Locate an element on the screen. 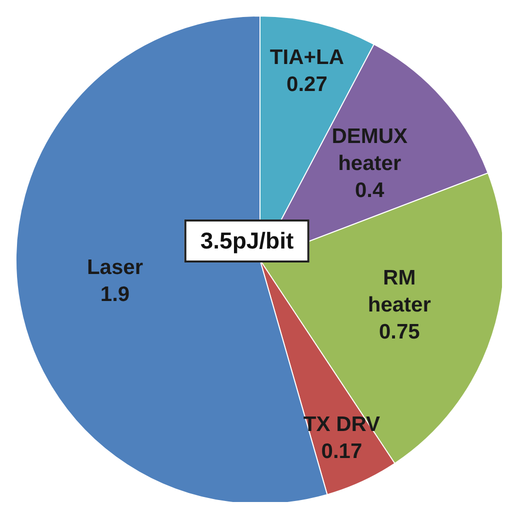 The width and height of the screenshot is (511, 510). slice-label: DEMUX heater is located at coordinates (370, 149).